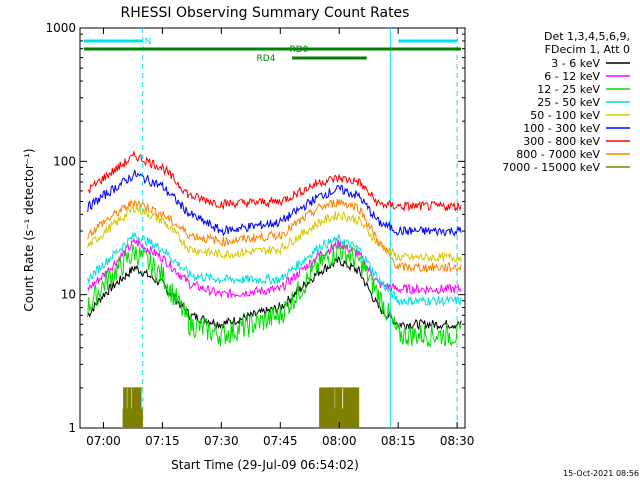  I want to click on legend-label: 6 - 12 keV, so click(572, 76).